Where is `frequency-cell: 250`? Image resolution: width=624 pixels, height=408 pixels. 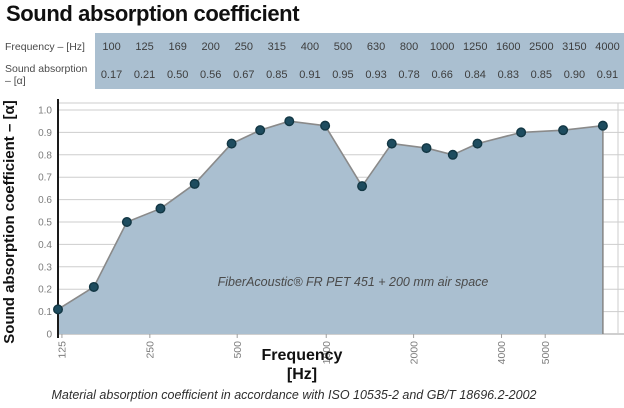
frequency-cell: 250 is located at coordinates (243, 47).